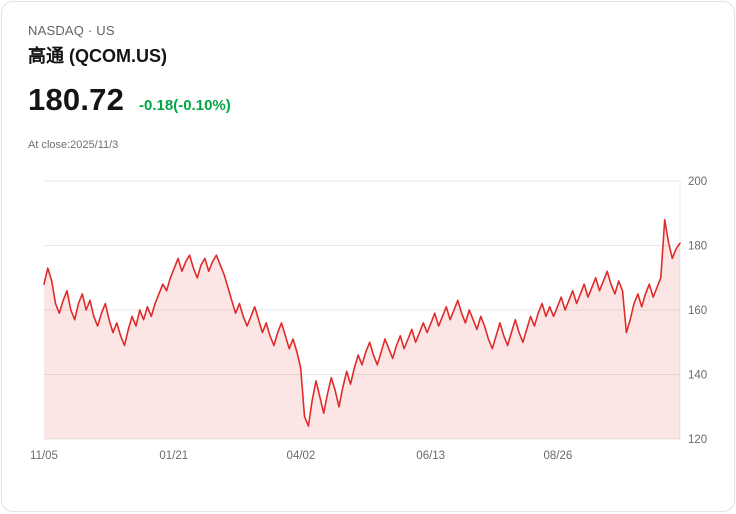 This screenshot has height=514, width=736. Describe the element at coordinates (697, 440) in the screenshot. I see `y-axis-label: 120` at that location.